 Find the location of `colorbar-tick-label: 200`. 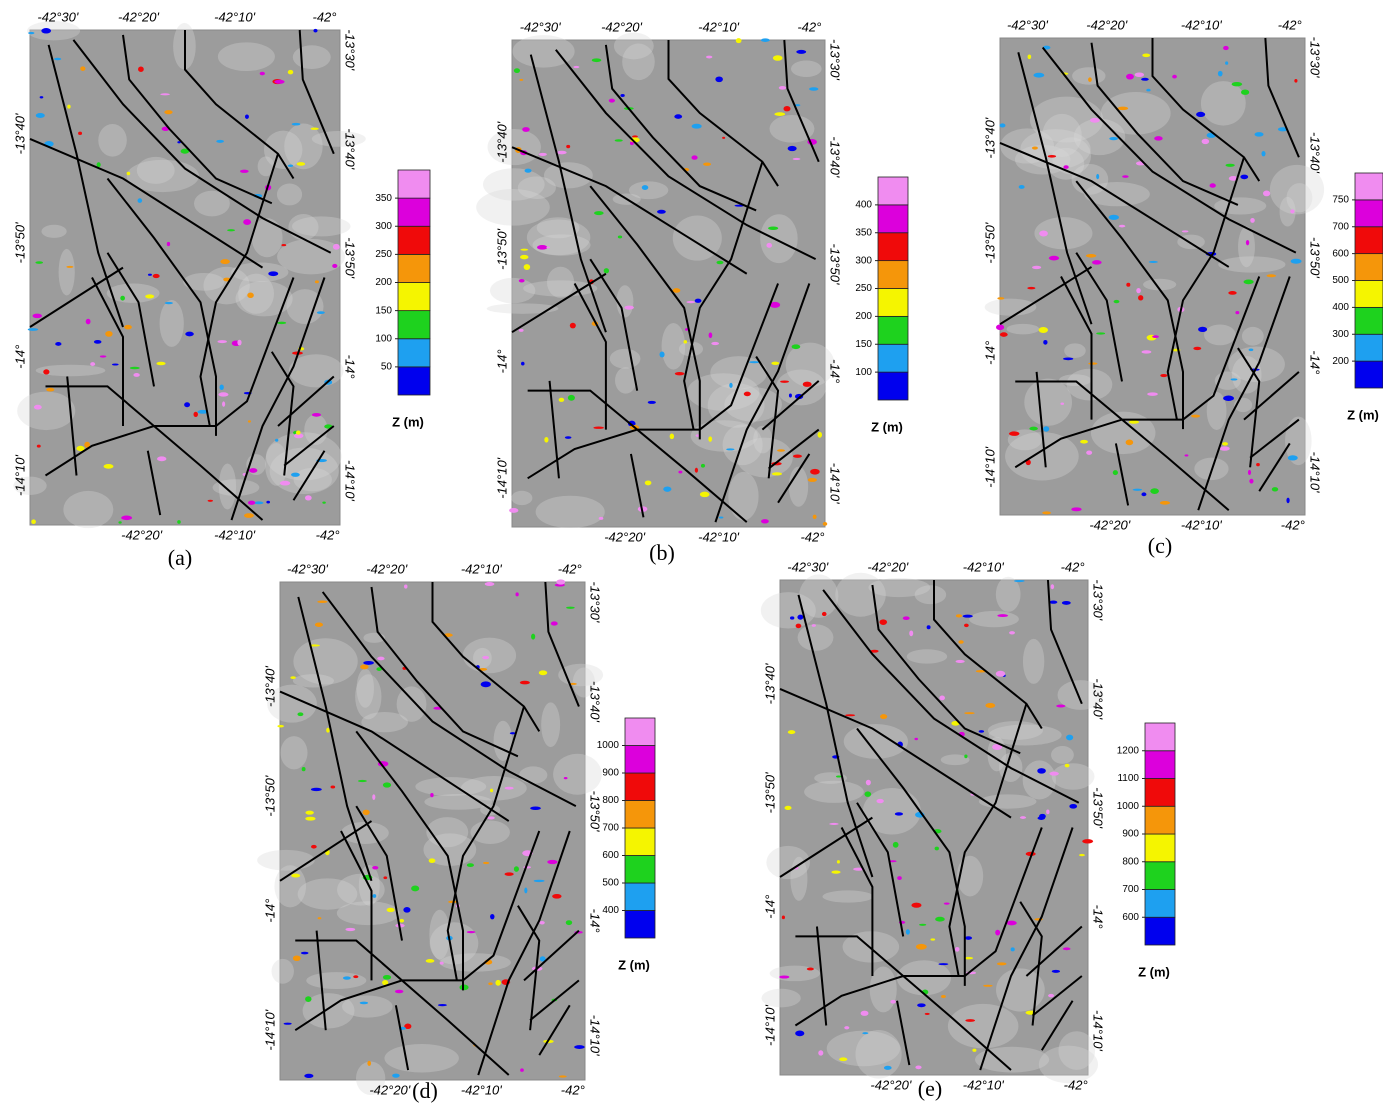

colorbar-tick-label: 200 is located at coordinates (383, 282).